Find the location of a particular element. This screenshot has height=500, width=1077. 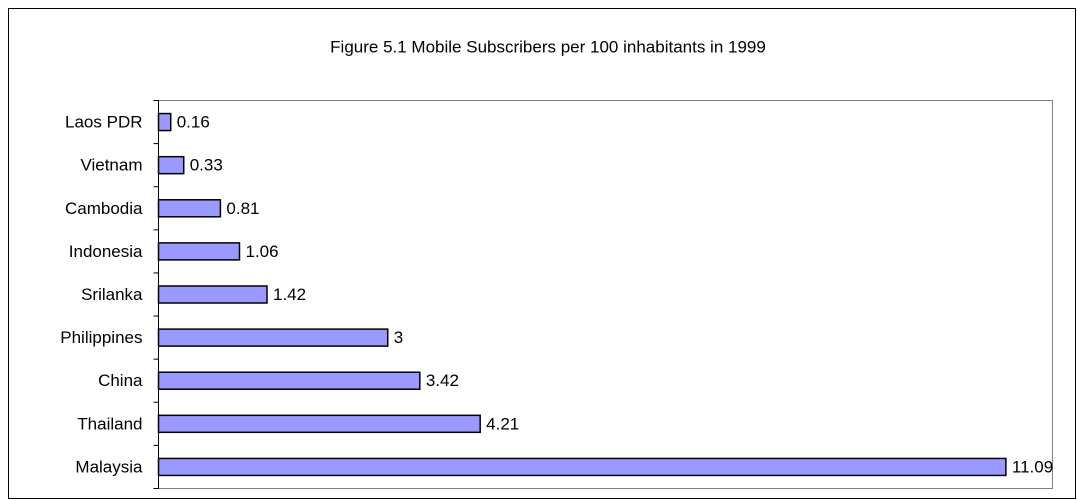

y-tick-label: Indonesia is located at coordinates (106, 251).